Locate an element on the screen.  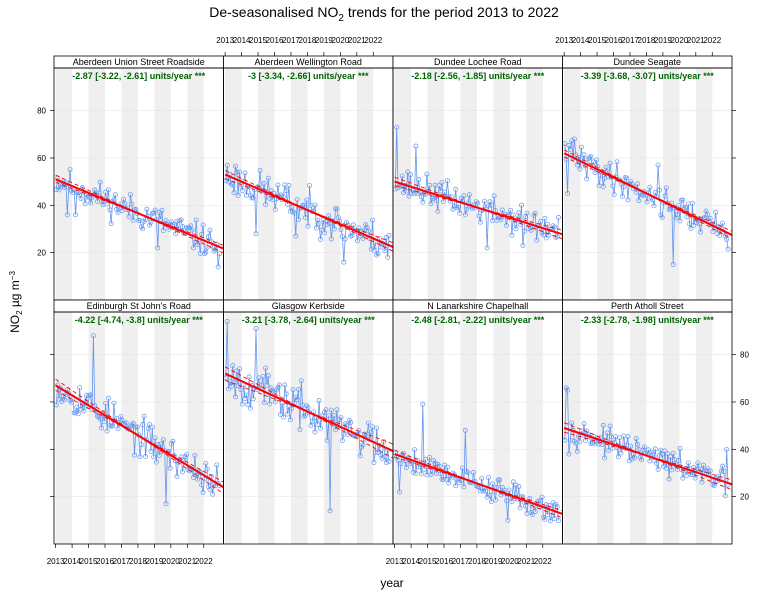
y-tick-label: 20 is located at coordinates (41, 253).